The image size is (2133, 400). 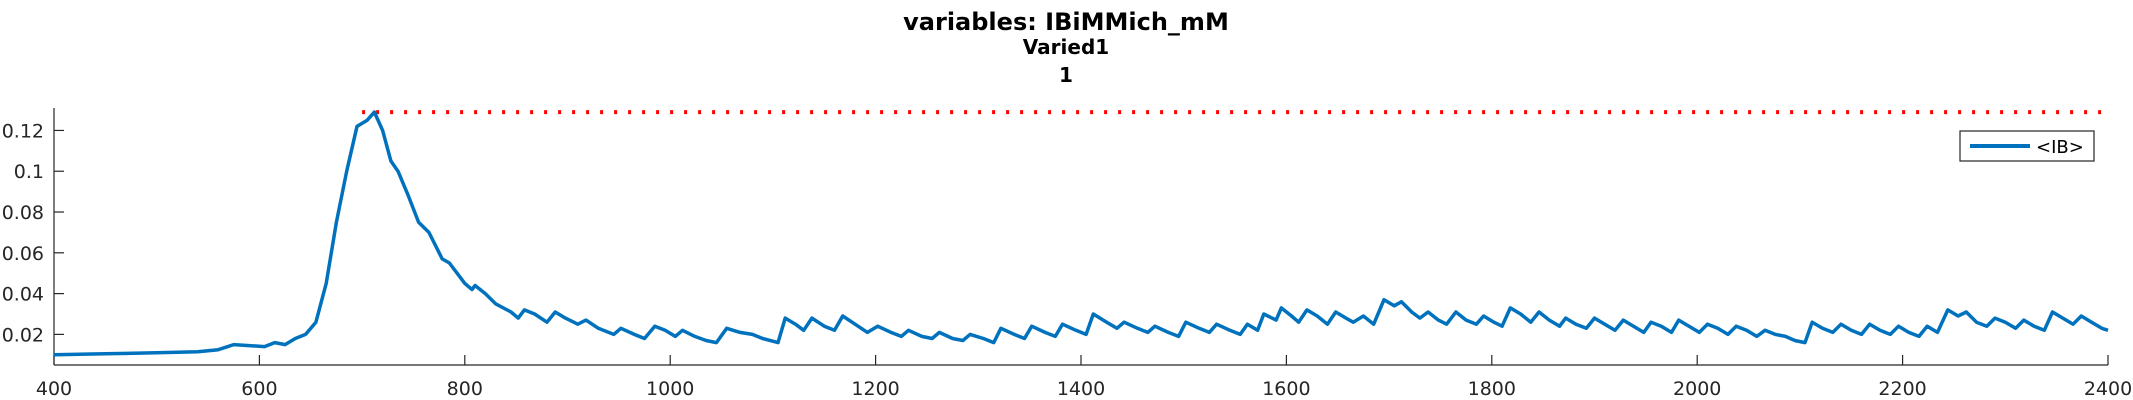 I want to click on x-tick-label: 600, so click(x=259, y=389).